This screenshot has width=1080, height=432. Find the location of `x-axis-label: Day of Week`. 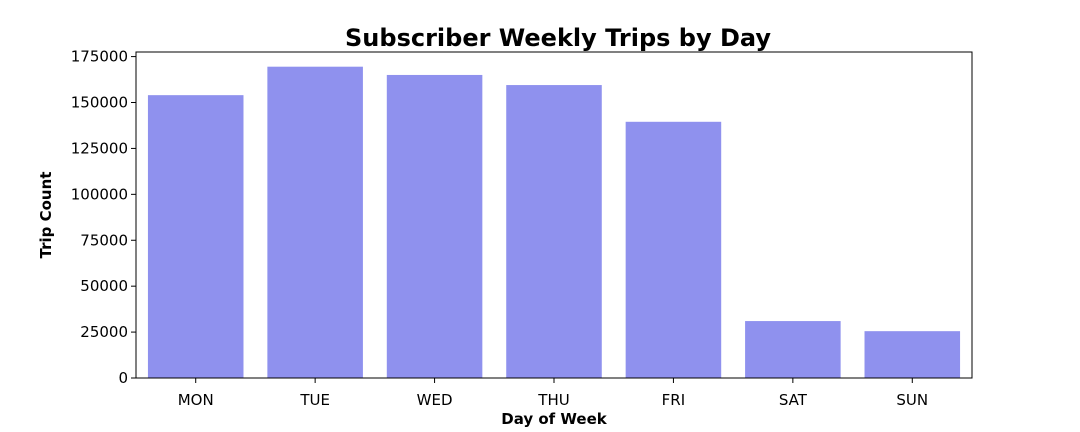

x-axis-label: Day of Week is located at coordinates (554, 419).